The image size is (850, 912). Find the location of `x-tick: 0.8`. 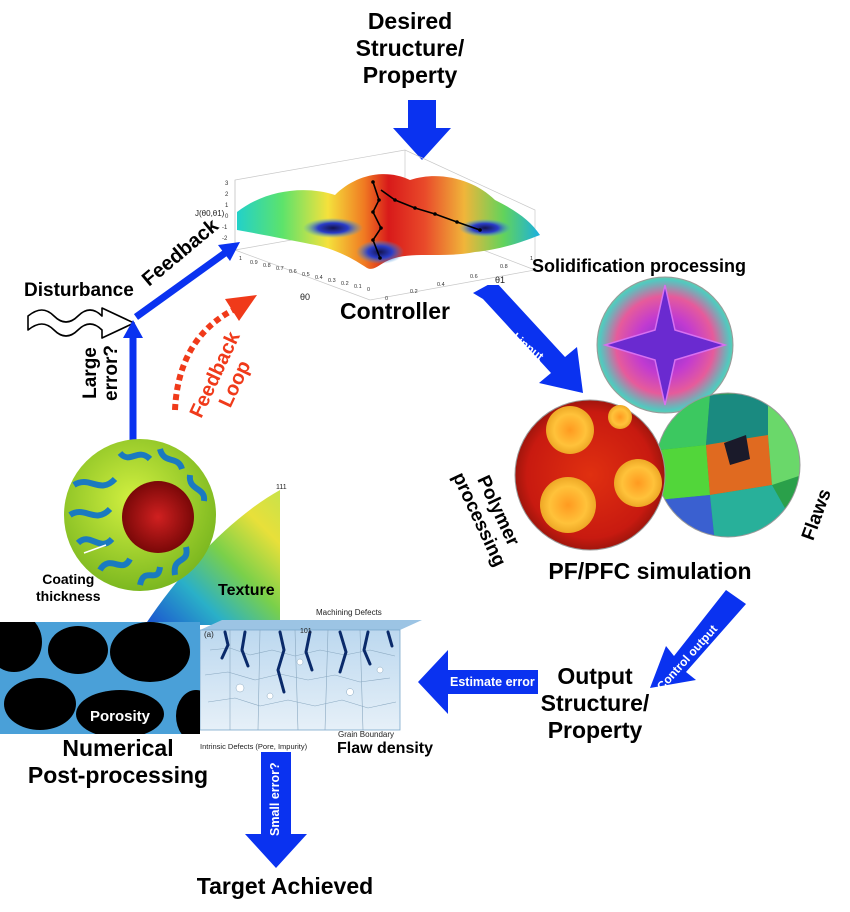

x-tick: 0.8 is located at coordinates (267, 266).